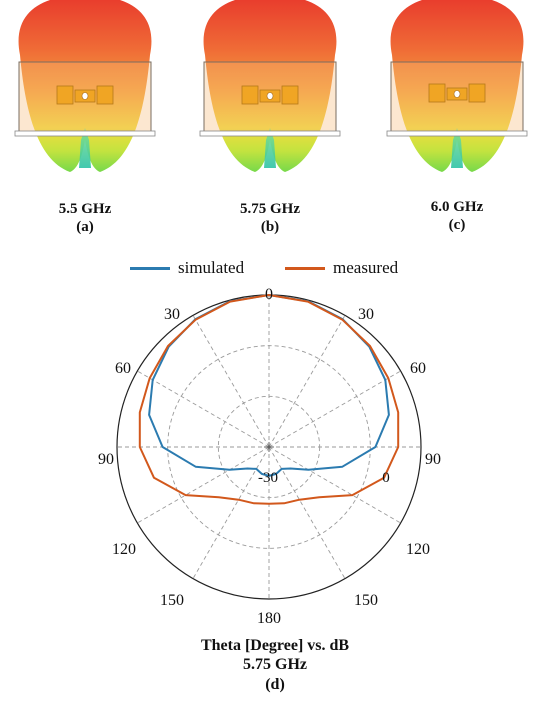 Image resolution: width=550 pixels, height=706 pixels. I want to click on angle-tick-right-90: 90, so click(433, 459).